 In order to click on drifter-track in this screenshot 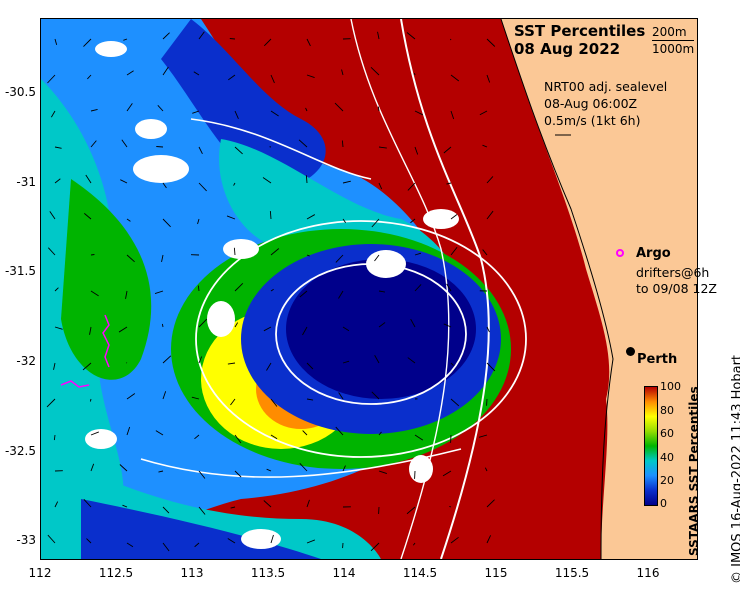, I will do `click(106, 341)`.